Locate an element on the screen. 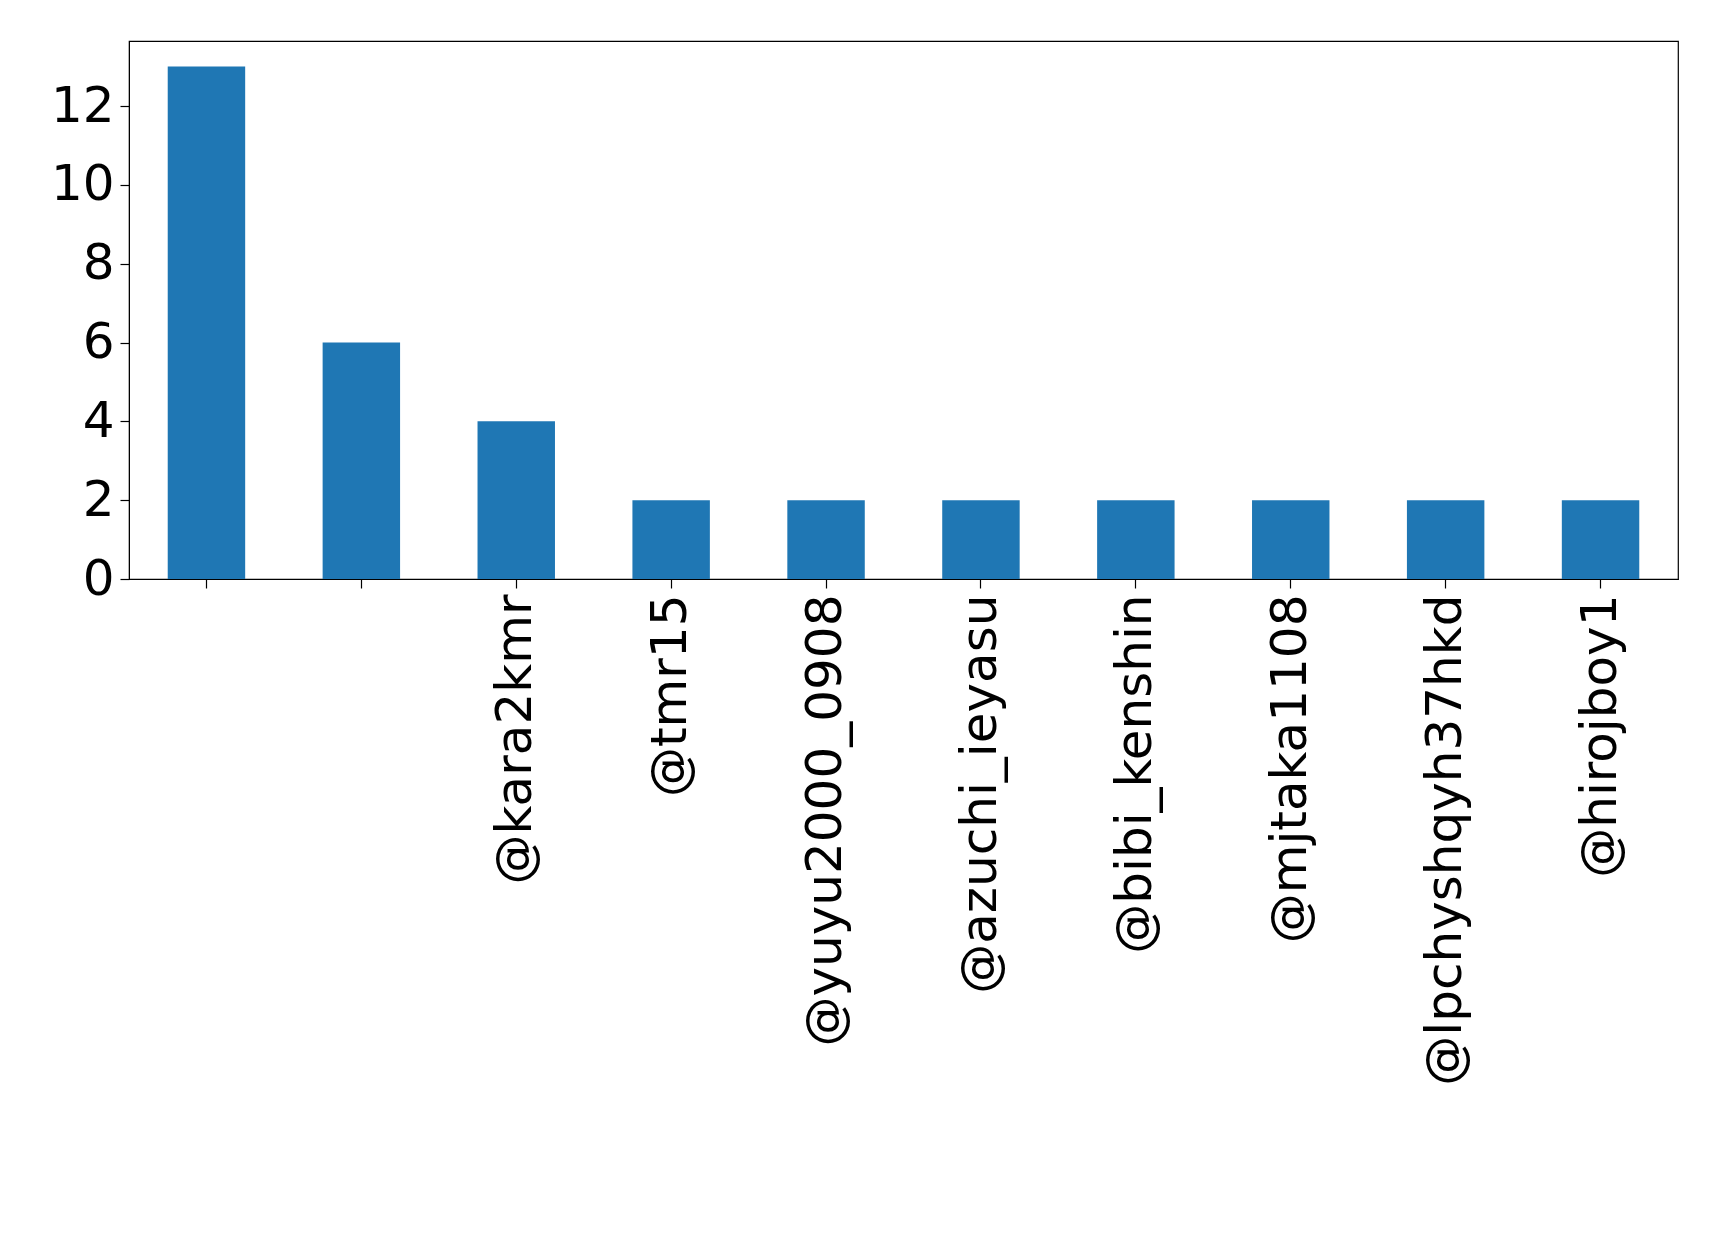  x-tick-label: @lpchyshqyh37hkd is located at coordinates (1443, 840).